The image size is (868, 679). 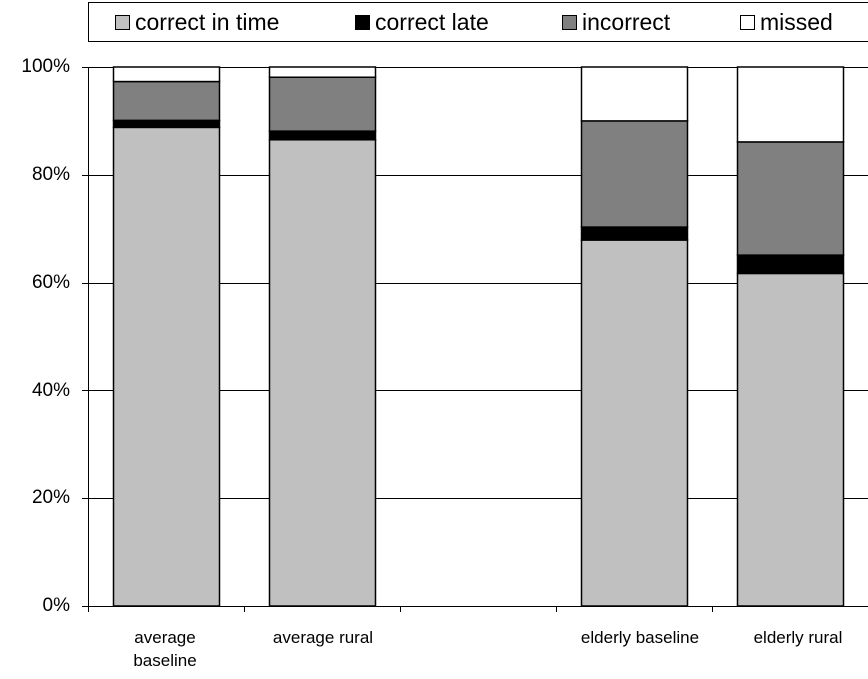 What do you see at coordinates (569, 22) in the screenshot?
I see `legend-swatch-incorrect` at bounding box center [569, 22].